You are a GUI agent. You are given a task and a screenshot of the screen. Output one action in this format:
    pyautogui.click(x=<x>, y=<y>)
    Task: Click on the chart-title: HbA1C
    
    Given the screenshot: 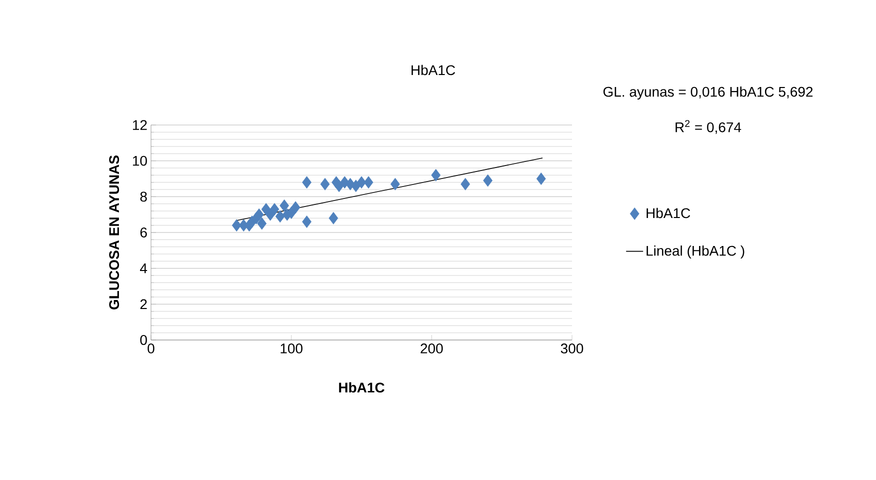 What is the action you would take?
    pyautogui.click(x=434, y=70)
    